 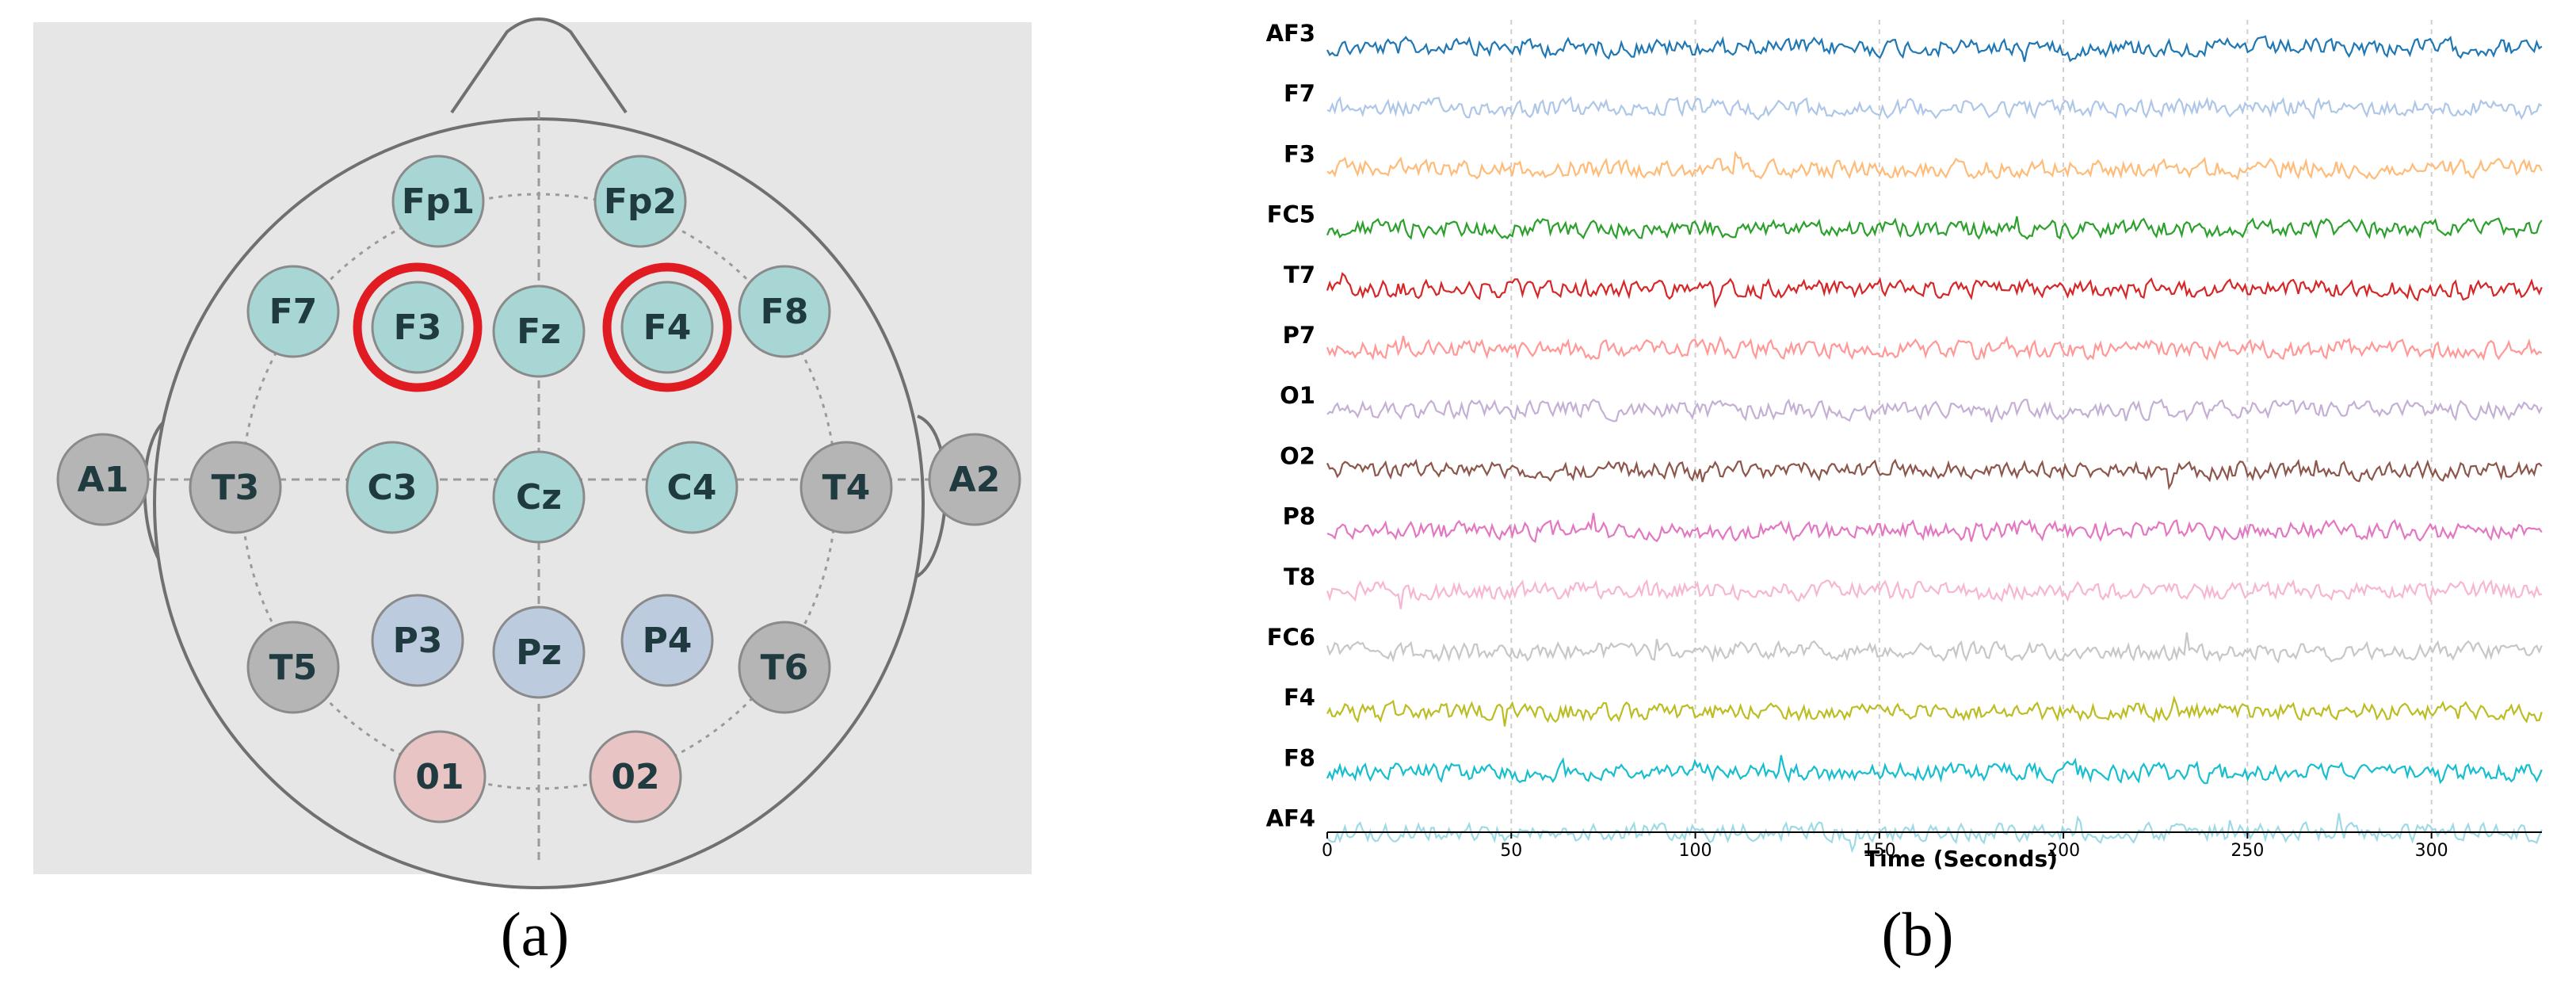 What do you see at coordinates (1299, 757) in the screenshot?
I see `channel-label-f8: F8` at bounding box center [1299, 757].